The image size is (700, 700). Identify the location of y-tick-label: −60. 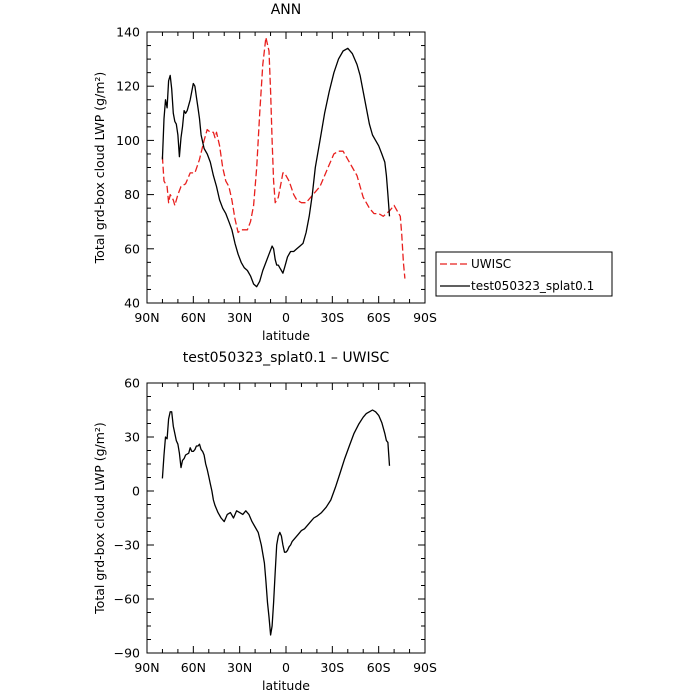
(127, 599).